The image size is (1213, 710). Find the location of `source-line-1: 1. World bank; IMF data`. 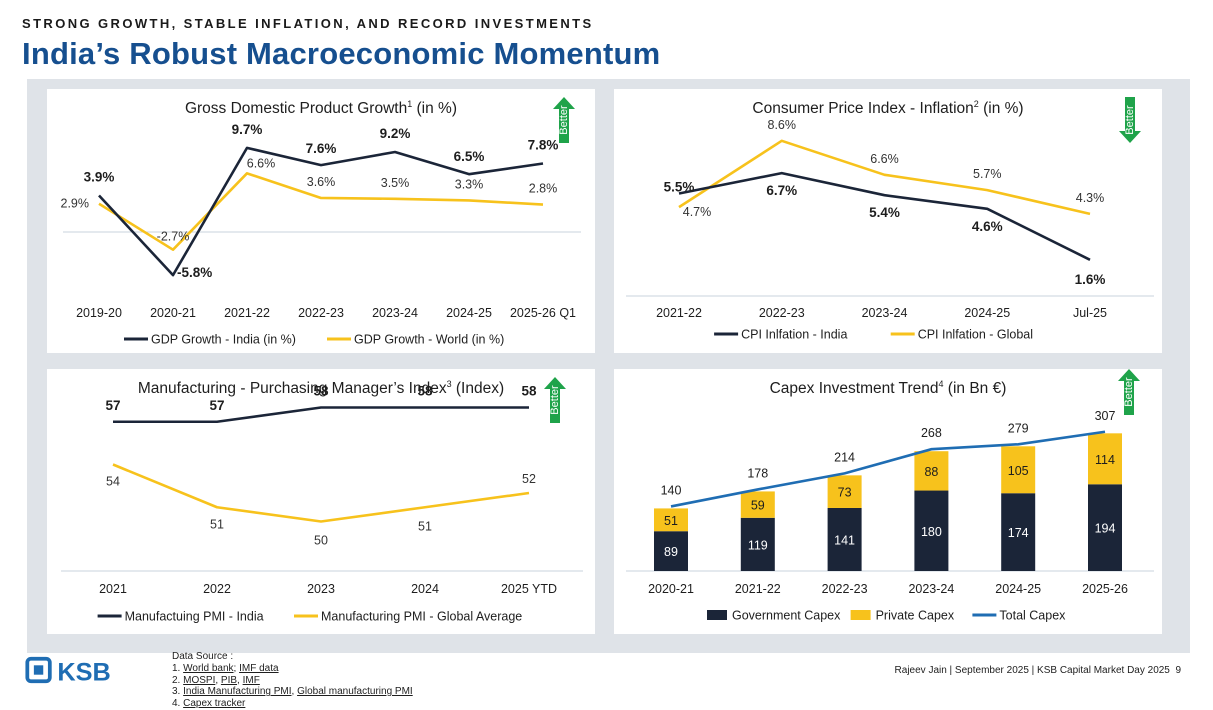

source-line-1: 1. World bank; IMF data is located at coordinates (225, 668).